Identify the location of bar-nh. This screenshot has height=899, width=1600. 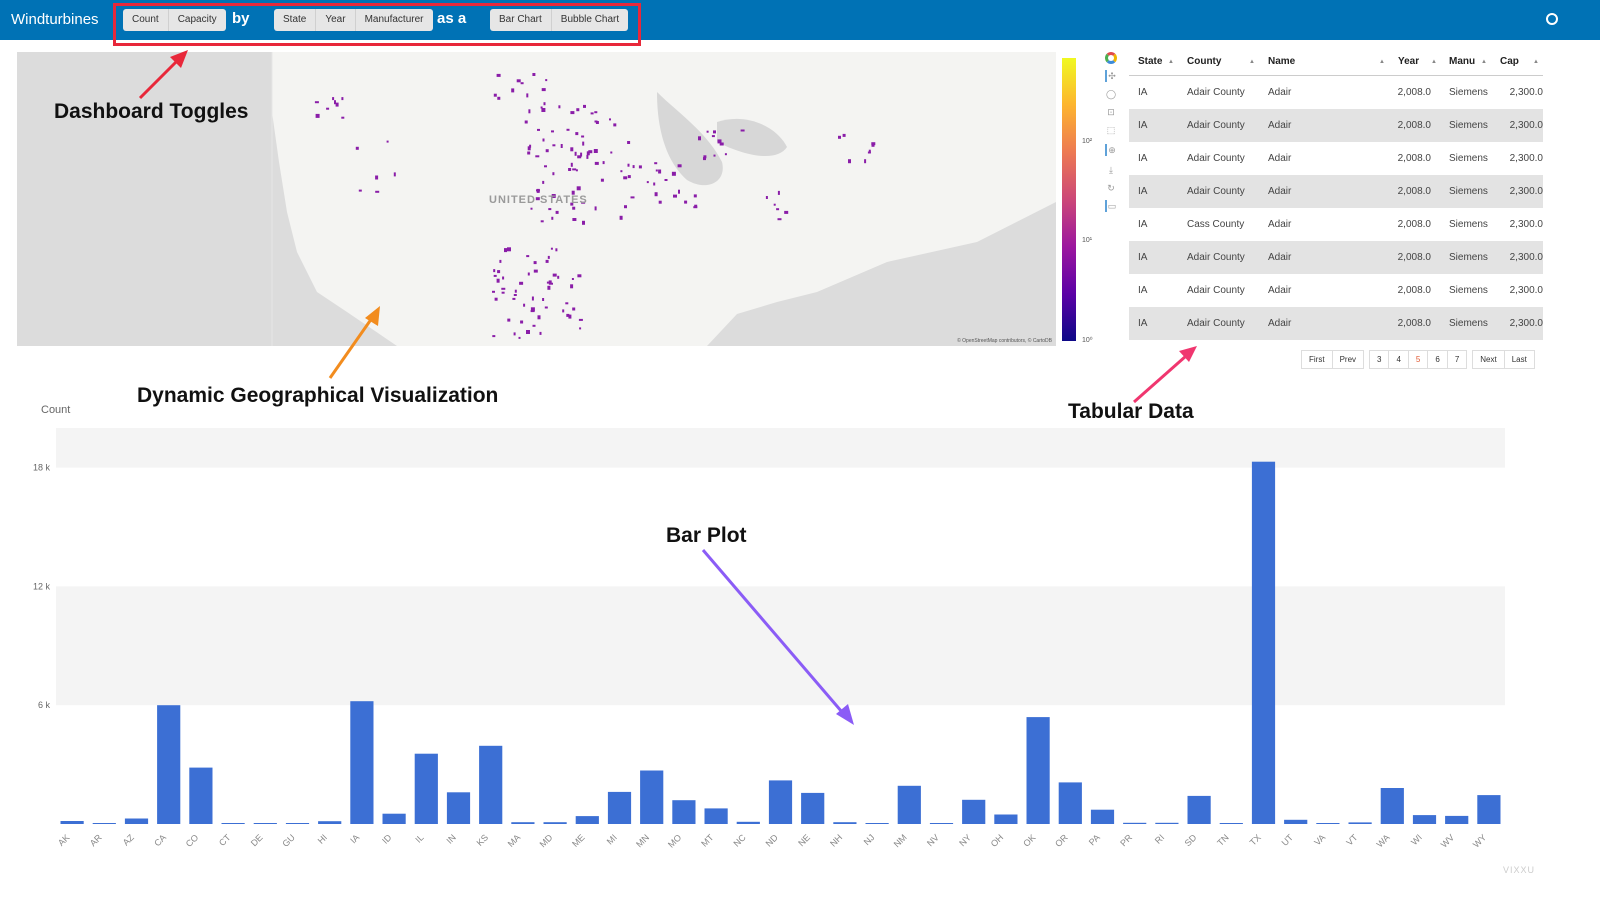
(845, 823).